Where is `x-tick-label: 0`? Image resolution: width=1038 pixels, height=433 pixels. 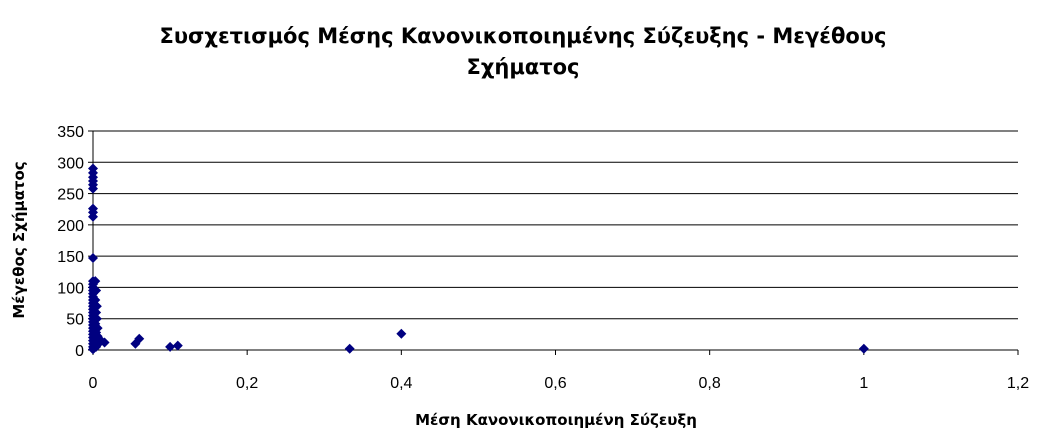
x-tick-label: 0 is located at coordinates (93, 383).